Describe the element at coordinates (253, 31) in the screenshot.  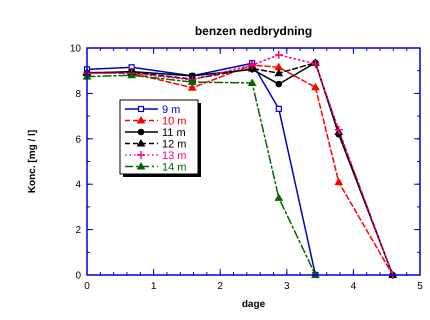
I see `chart-title: benzen nedbrydning` at that location.